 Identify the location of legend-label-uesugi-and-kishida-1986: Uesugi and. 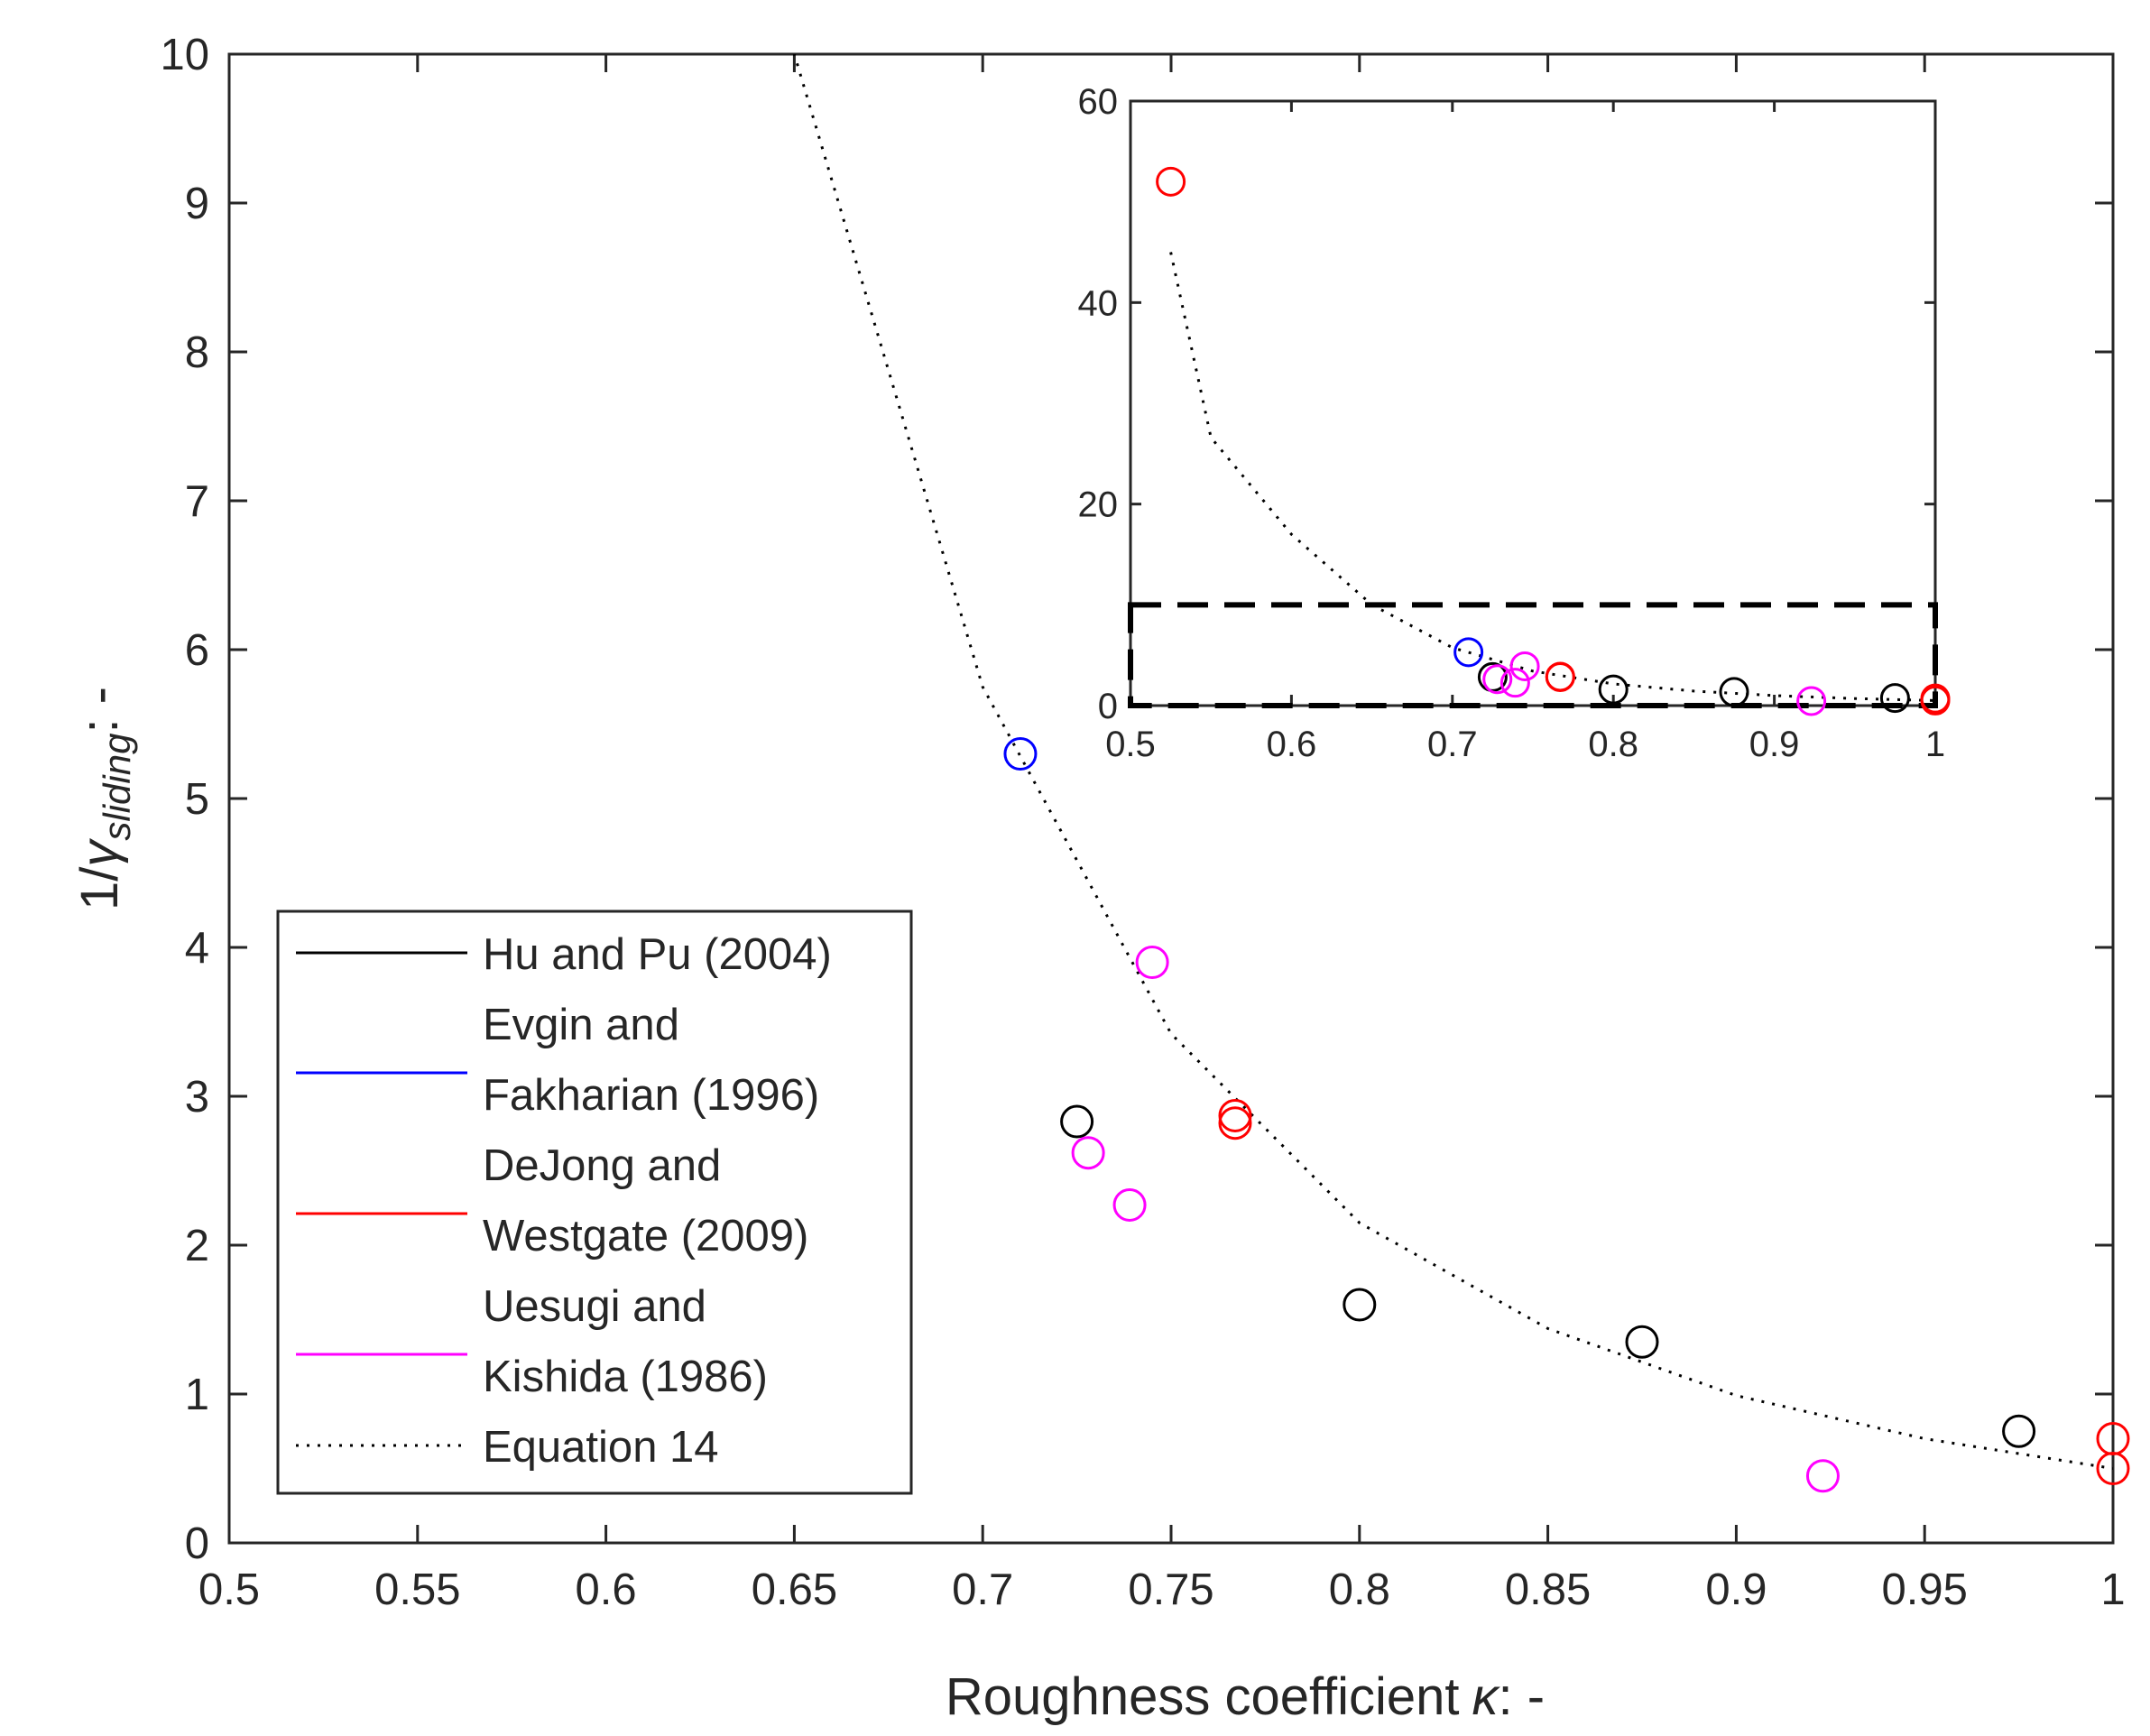
(595, 1306).